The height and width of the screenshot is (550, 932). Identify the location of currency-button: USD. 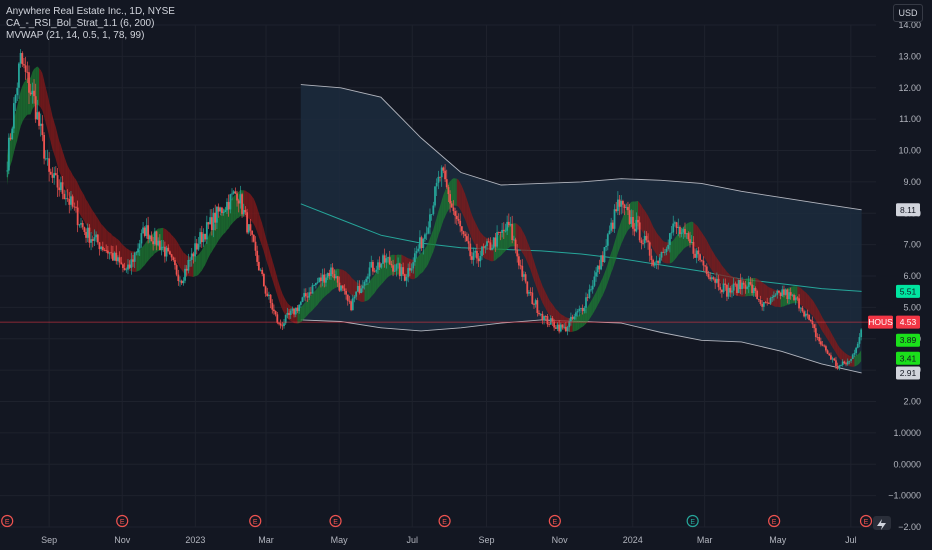
(908, 13).